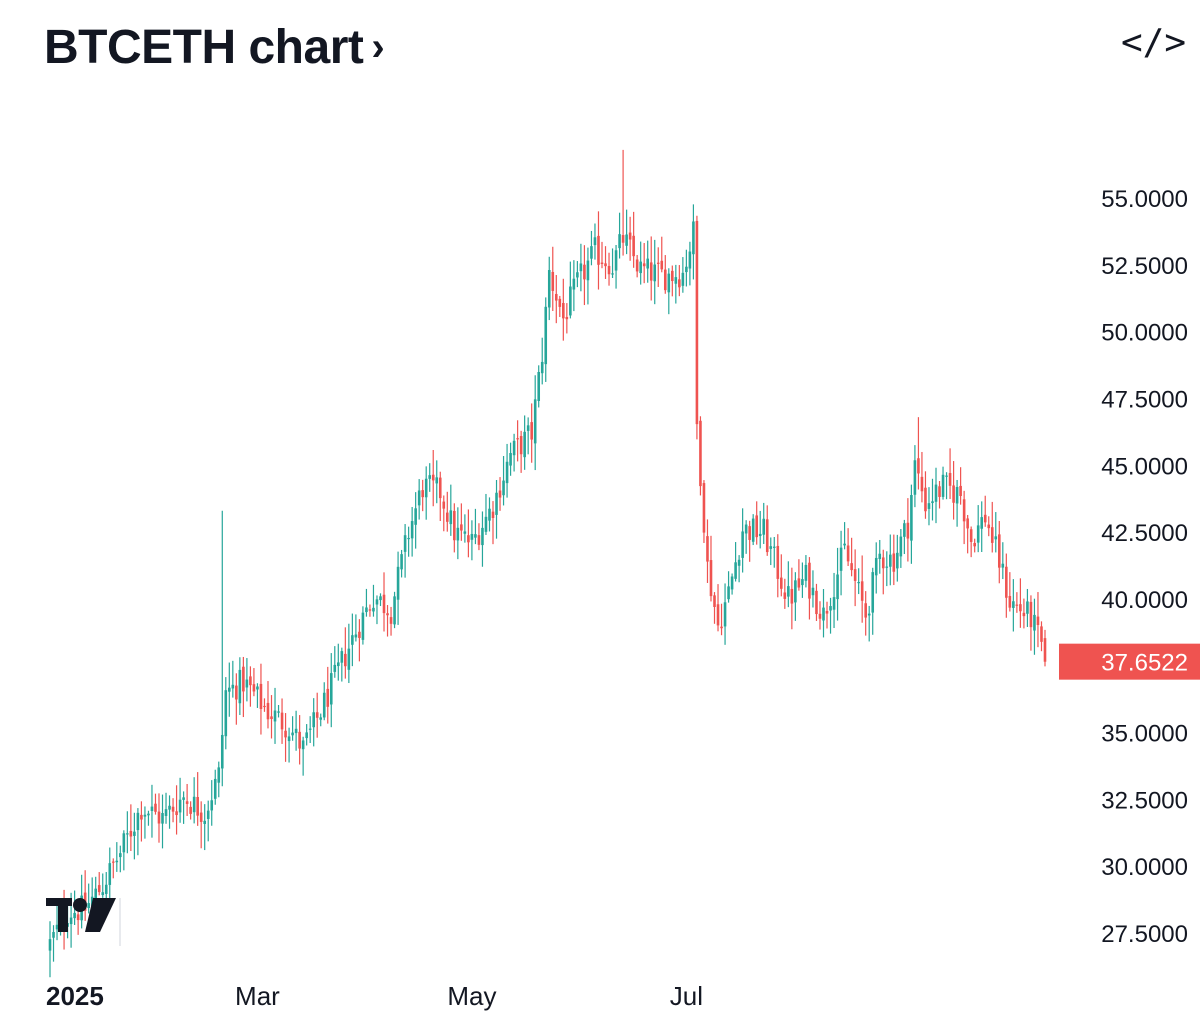 This screenshot has width=1200, height=1022. What do you see at coordinates (1129, 661) in the screenshot?
I see `last-price-badge` at bounding box center [1129, 661].